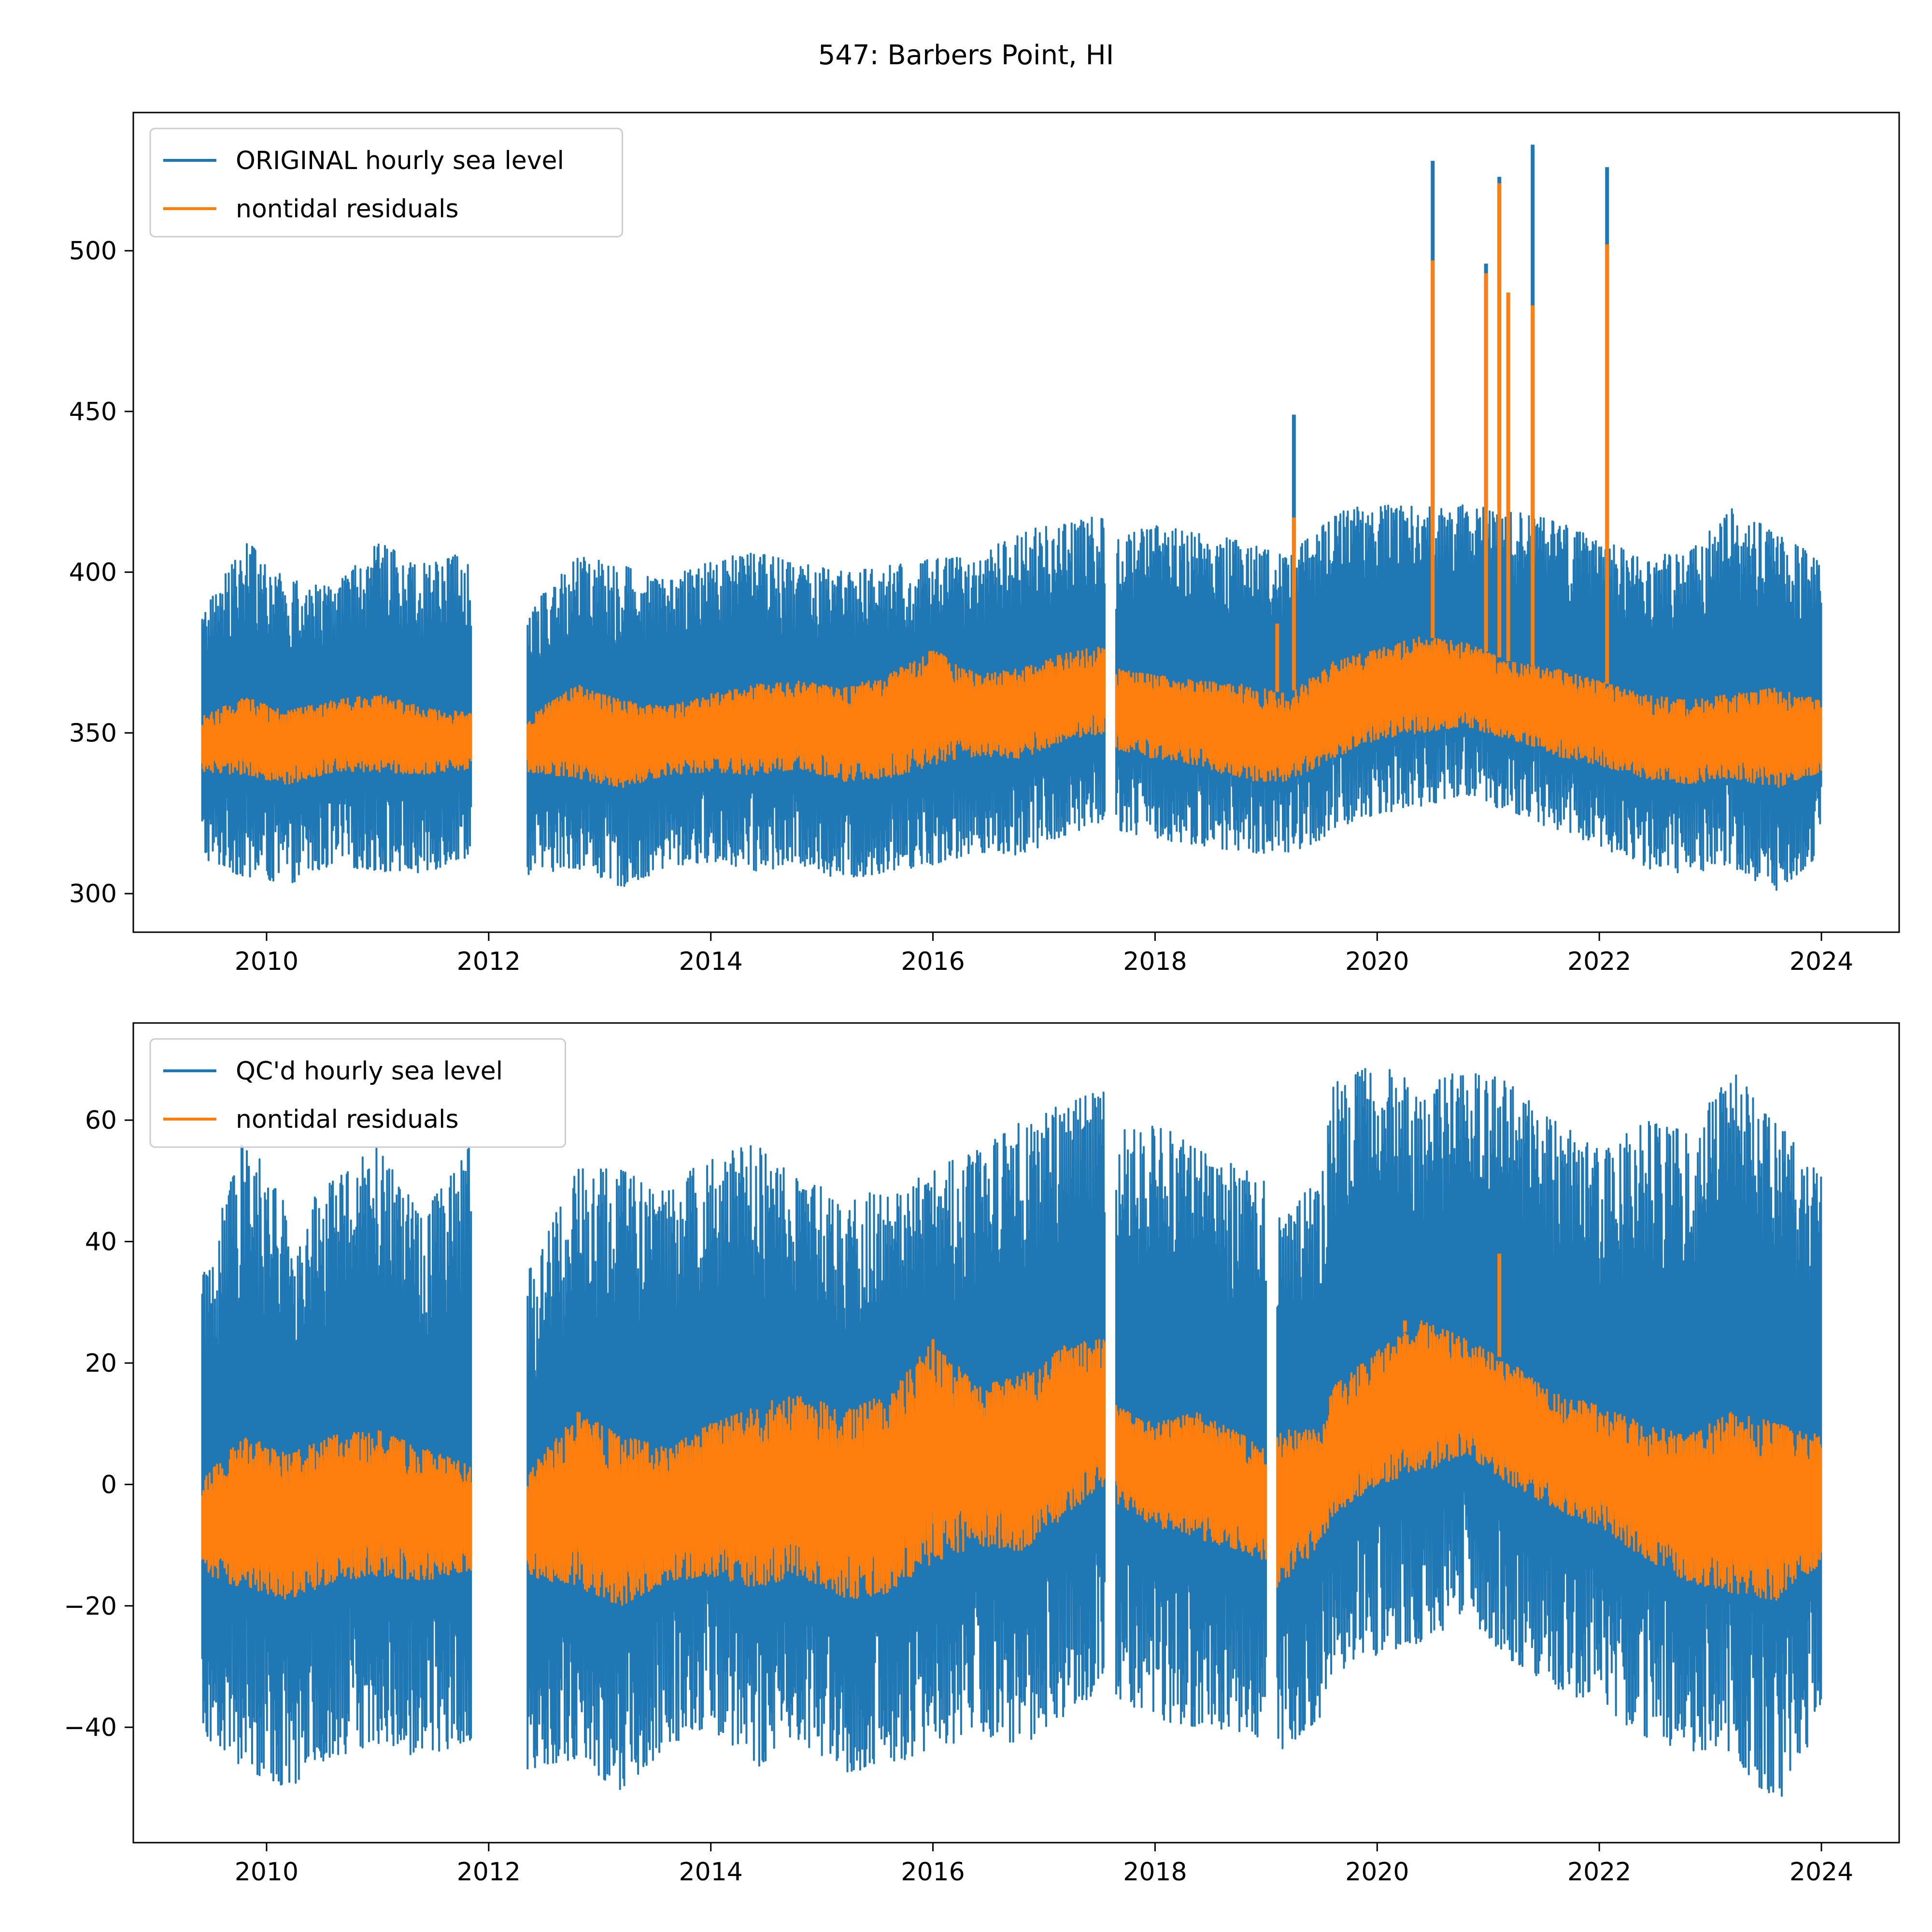 This screenshot has height=1932, width=1932. Describe the element at coordinates (93, 733) in the screenshot. I see `y-tick-label: 350` at that location.